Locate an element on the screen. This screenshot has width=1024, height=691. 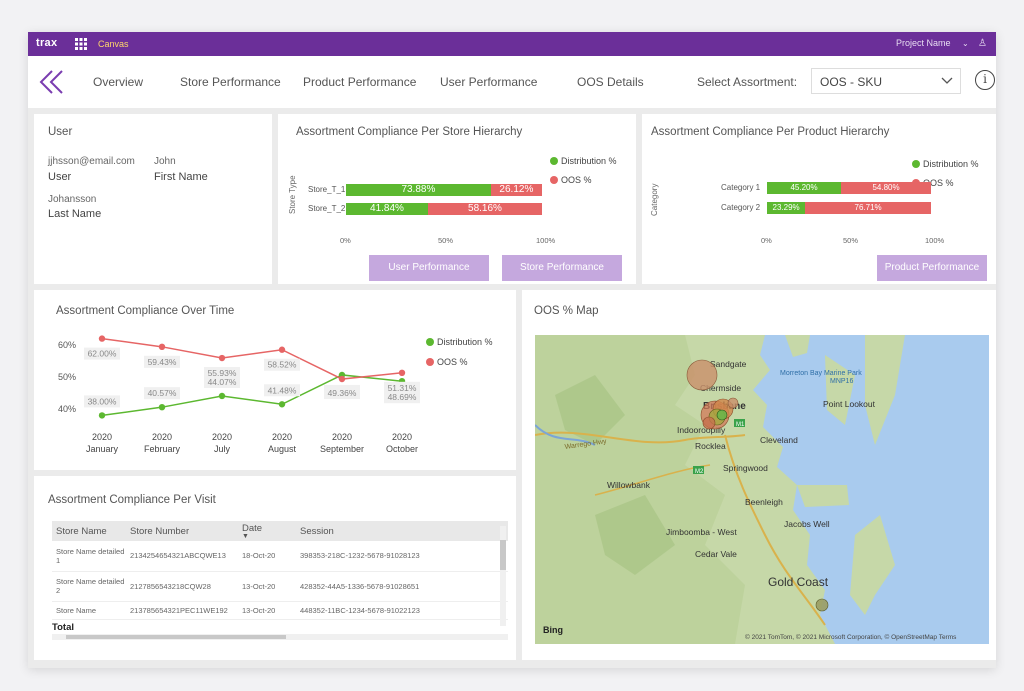
data-label: 49.36% is located at coordinates (342, 393).